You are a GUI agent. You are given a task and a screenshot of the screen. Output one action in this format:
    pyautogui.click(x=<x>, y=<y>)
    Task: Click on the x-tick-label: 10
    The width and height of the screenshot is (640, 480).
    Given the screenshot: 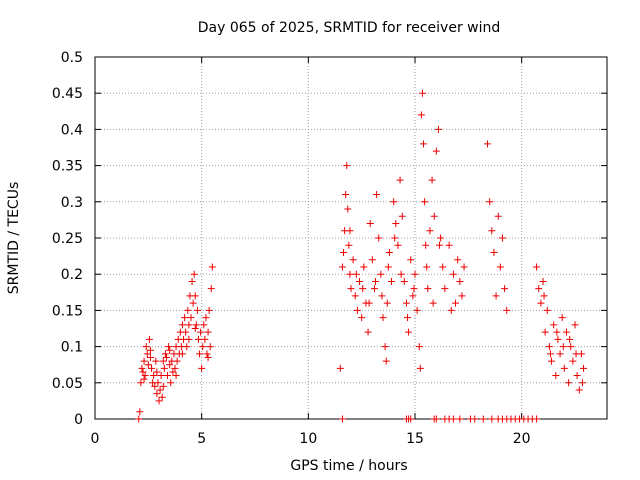 What is the action you would take?
    pyautogui.click(x=308, y=439)
    